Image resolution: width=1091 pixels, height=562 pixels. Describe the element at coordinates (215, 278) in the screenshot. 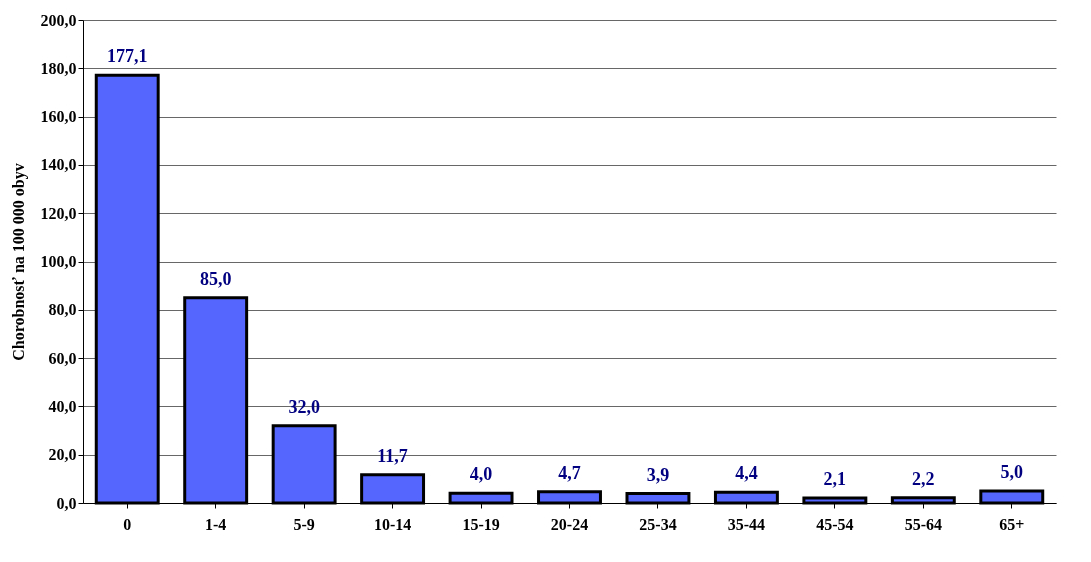

I see `data-label: 85,0` at that location.